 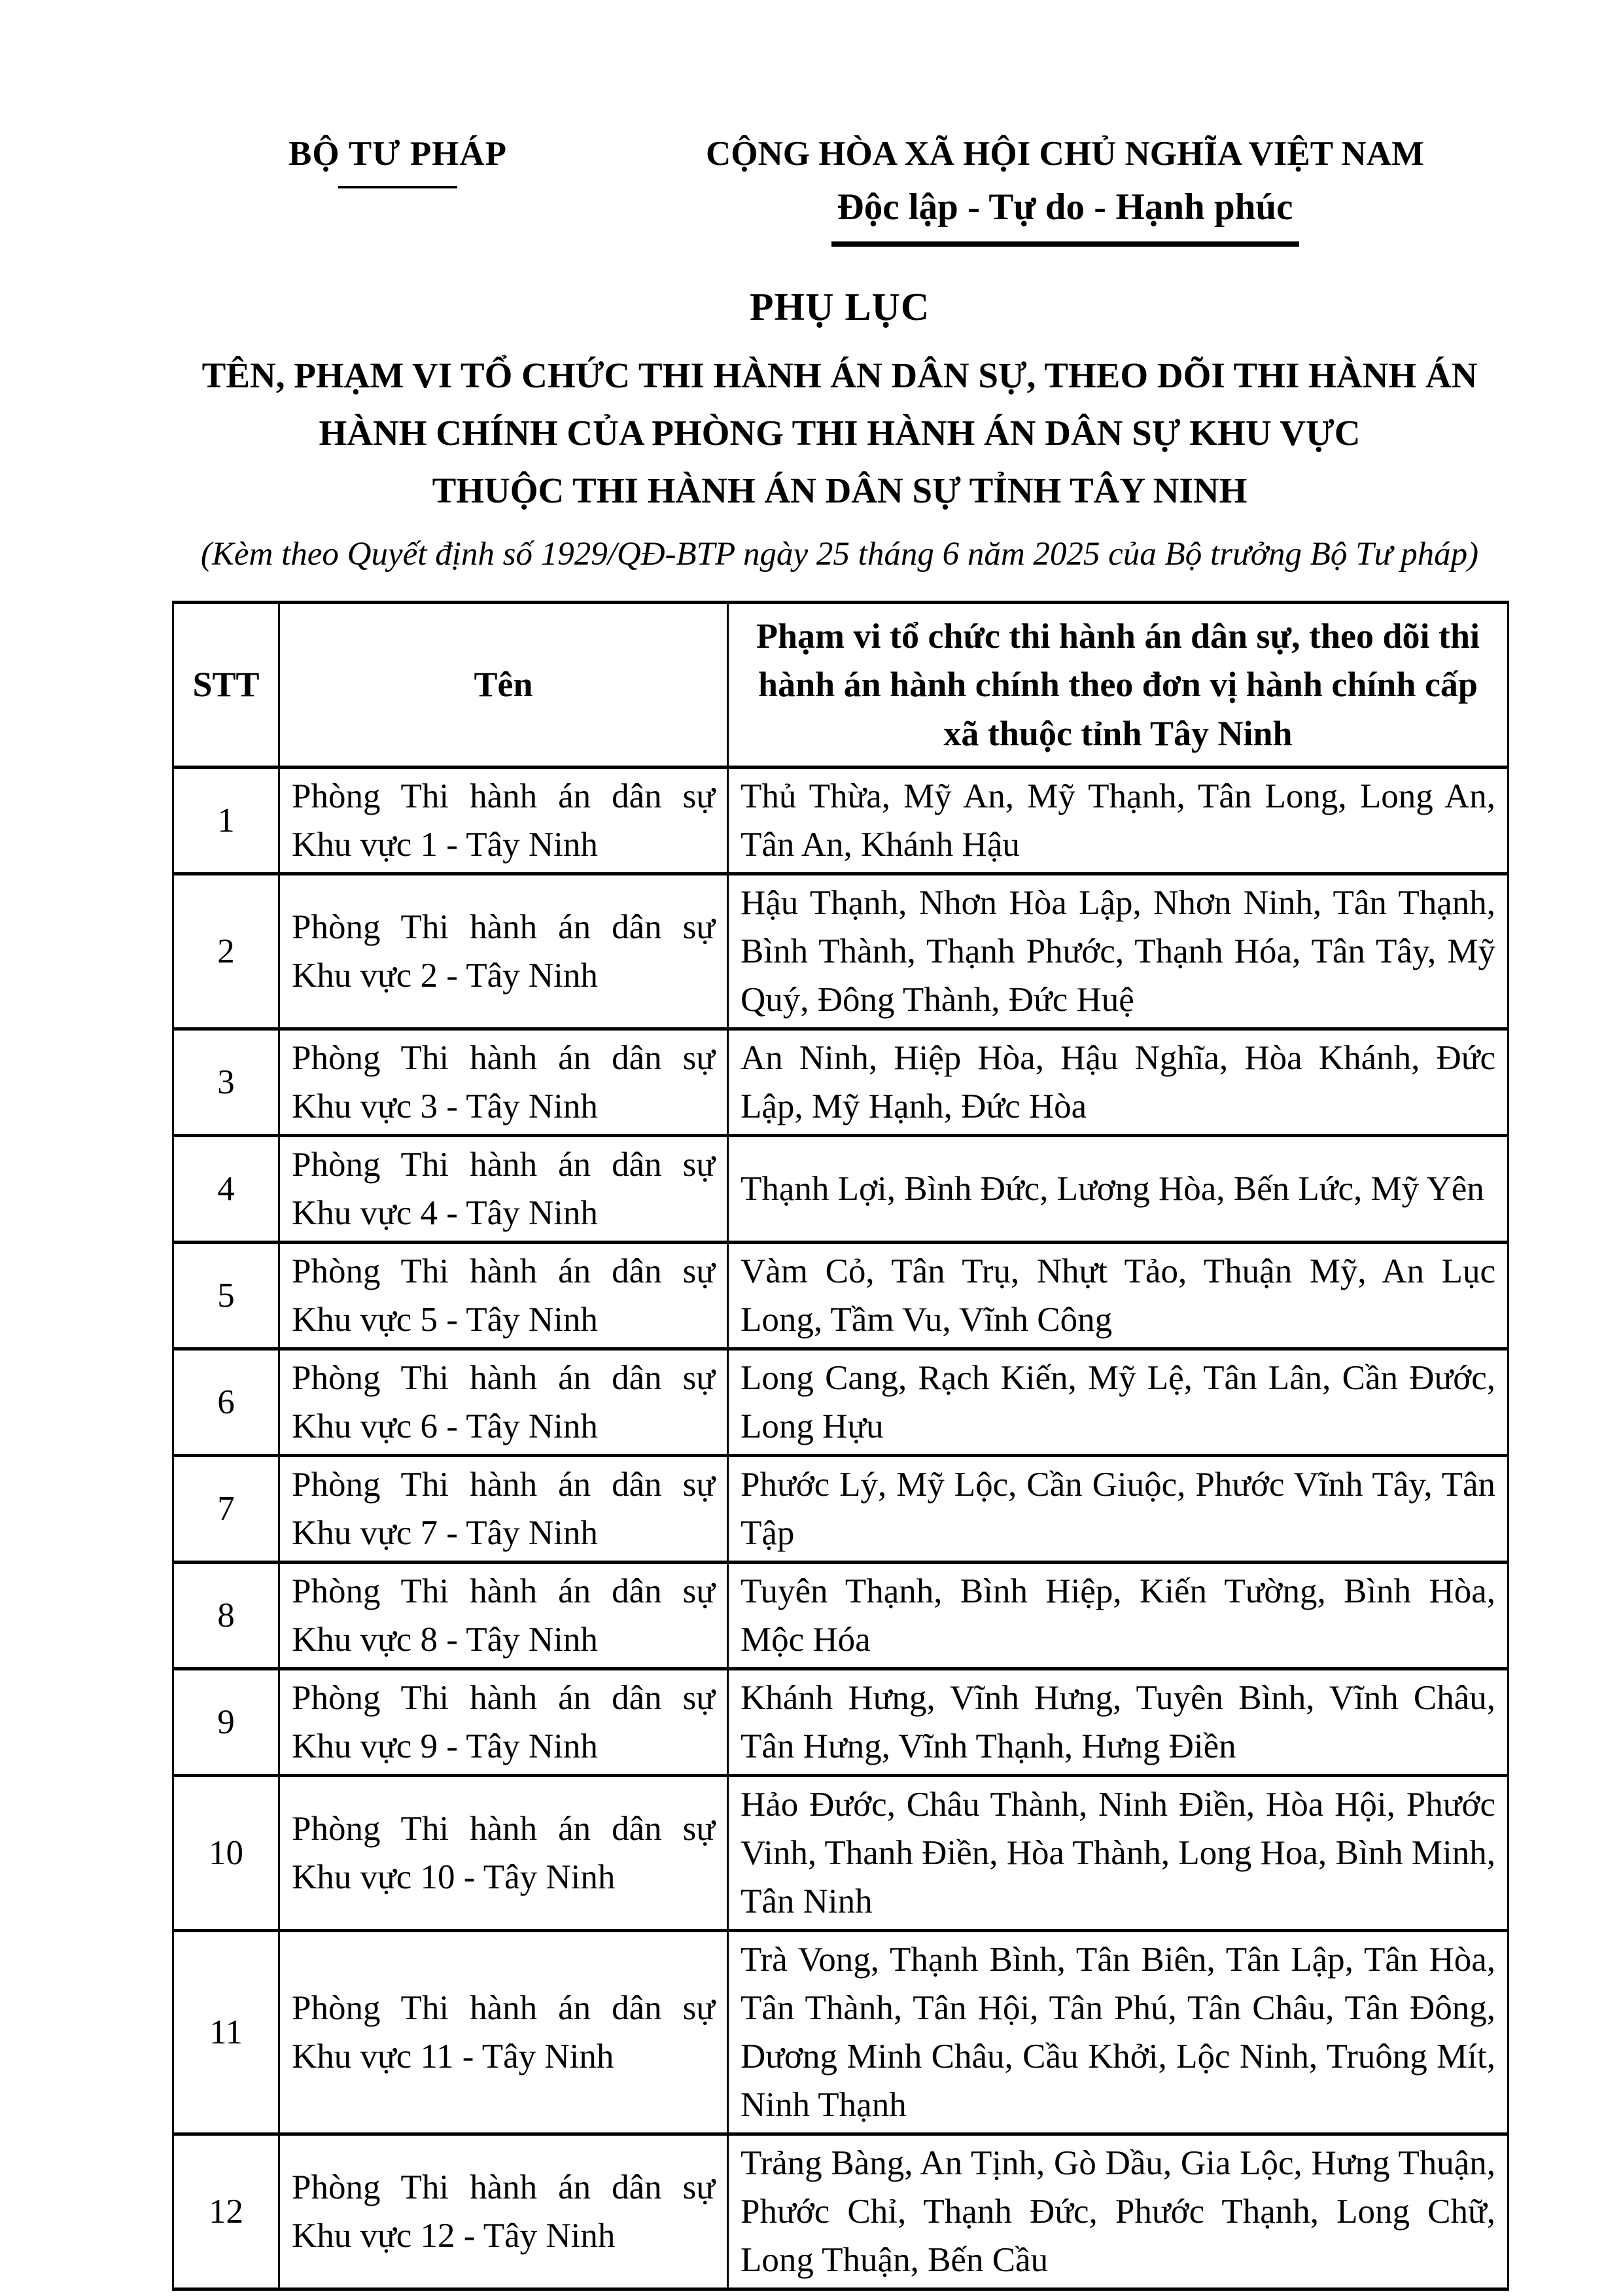 I want to click on subtitle-line-3: THUỘC THI HÀNH ÁN DÂN SỰ TỈNH TÂY NINH, so click(x=840, y=490).